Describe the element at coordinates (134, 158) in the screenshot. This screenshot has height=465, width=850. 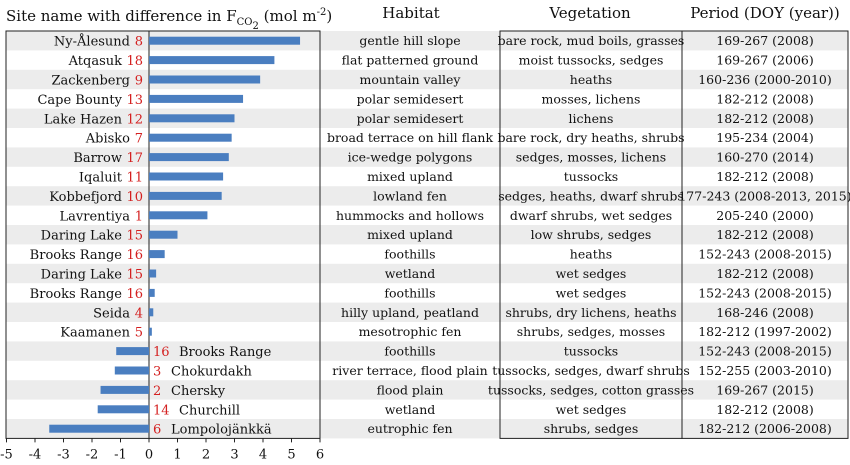
I see `site-number: 17` at that location.